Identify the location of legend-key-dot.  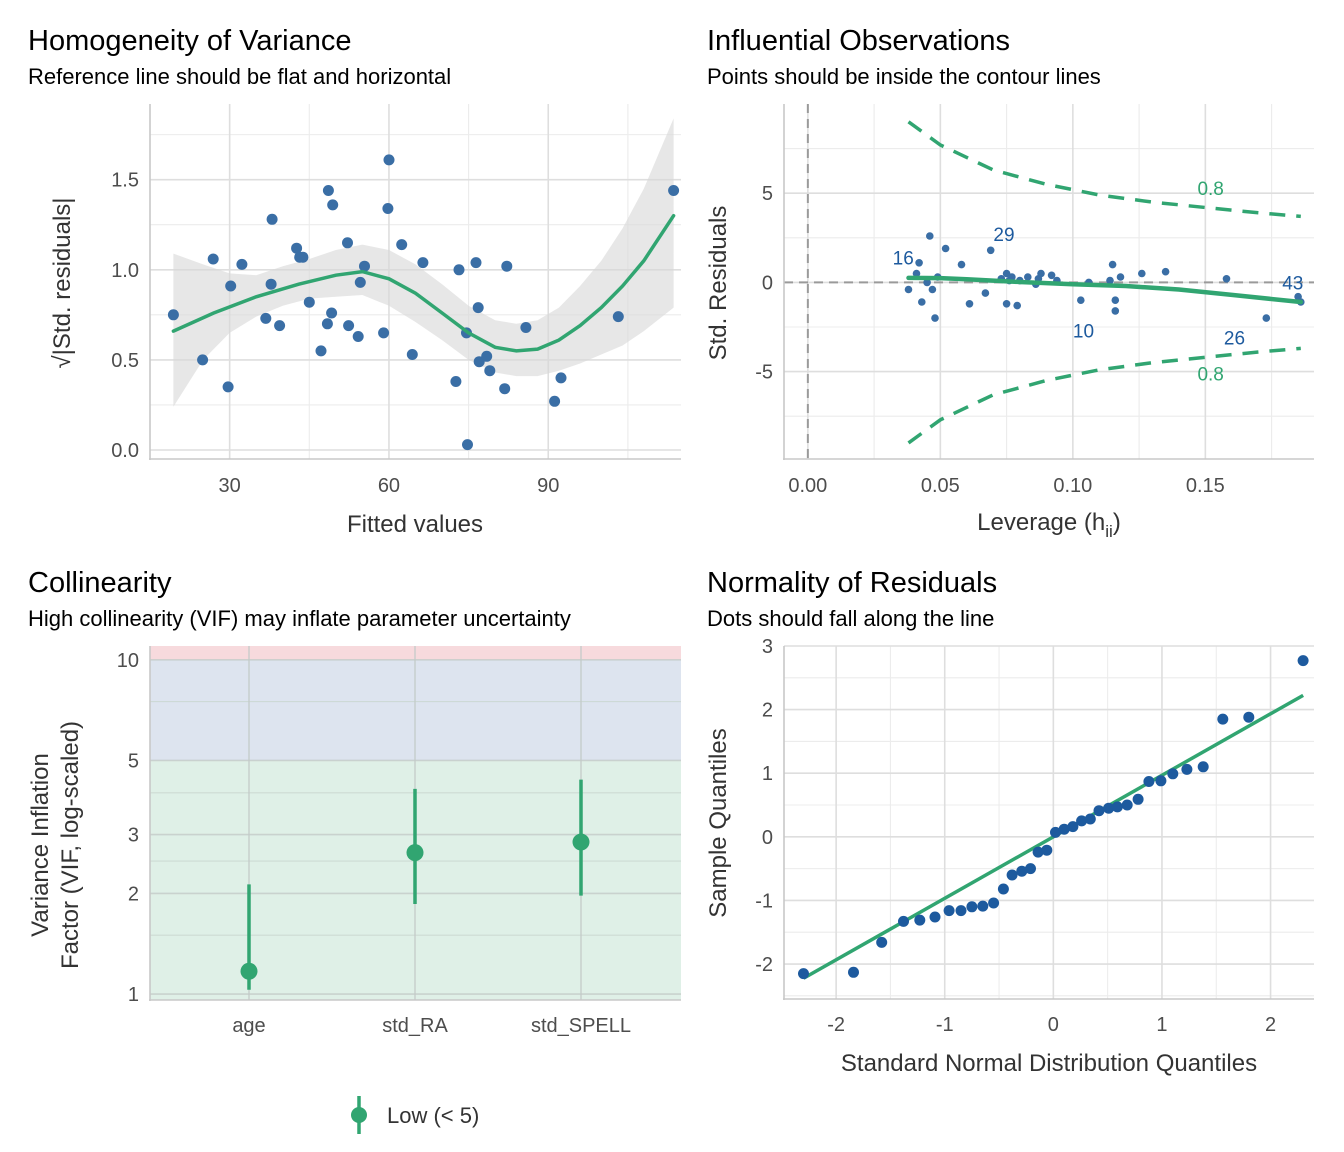
(359, 1115).